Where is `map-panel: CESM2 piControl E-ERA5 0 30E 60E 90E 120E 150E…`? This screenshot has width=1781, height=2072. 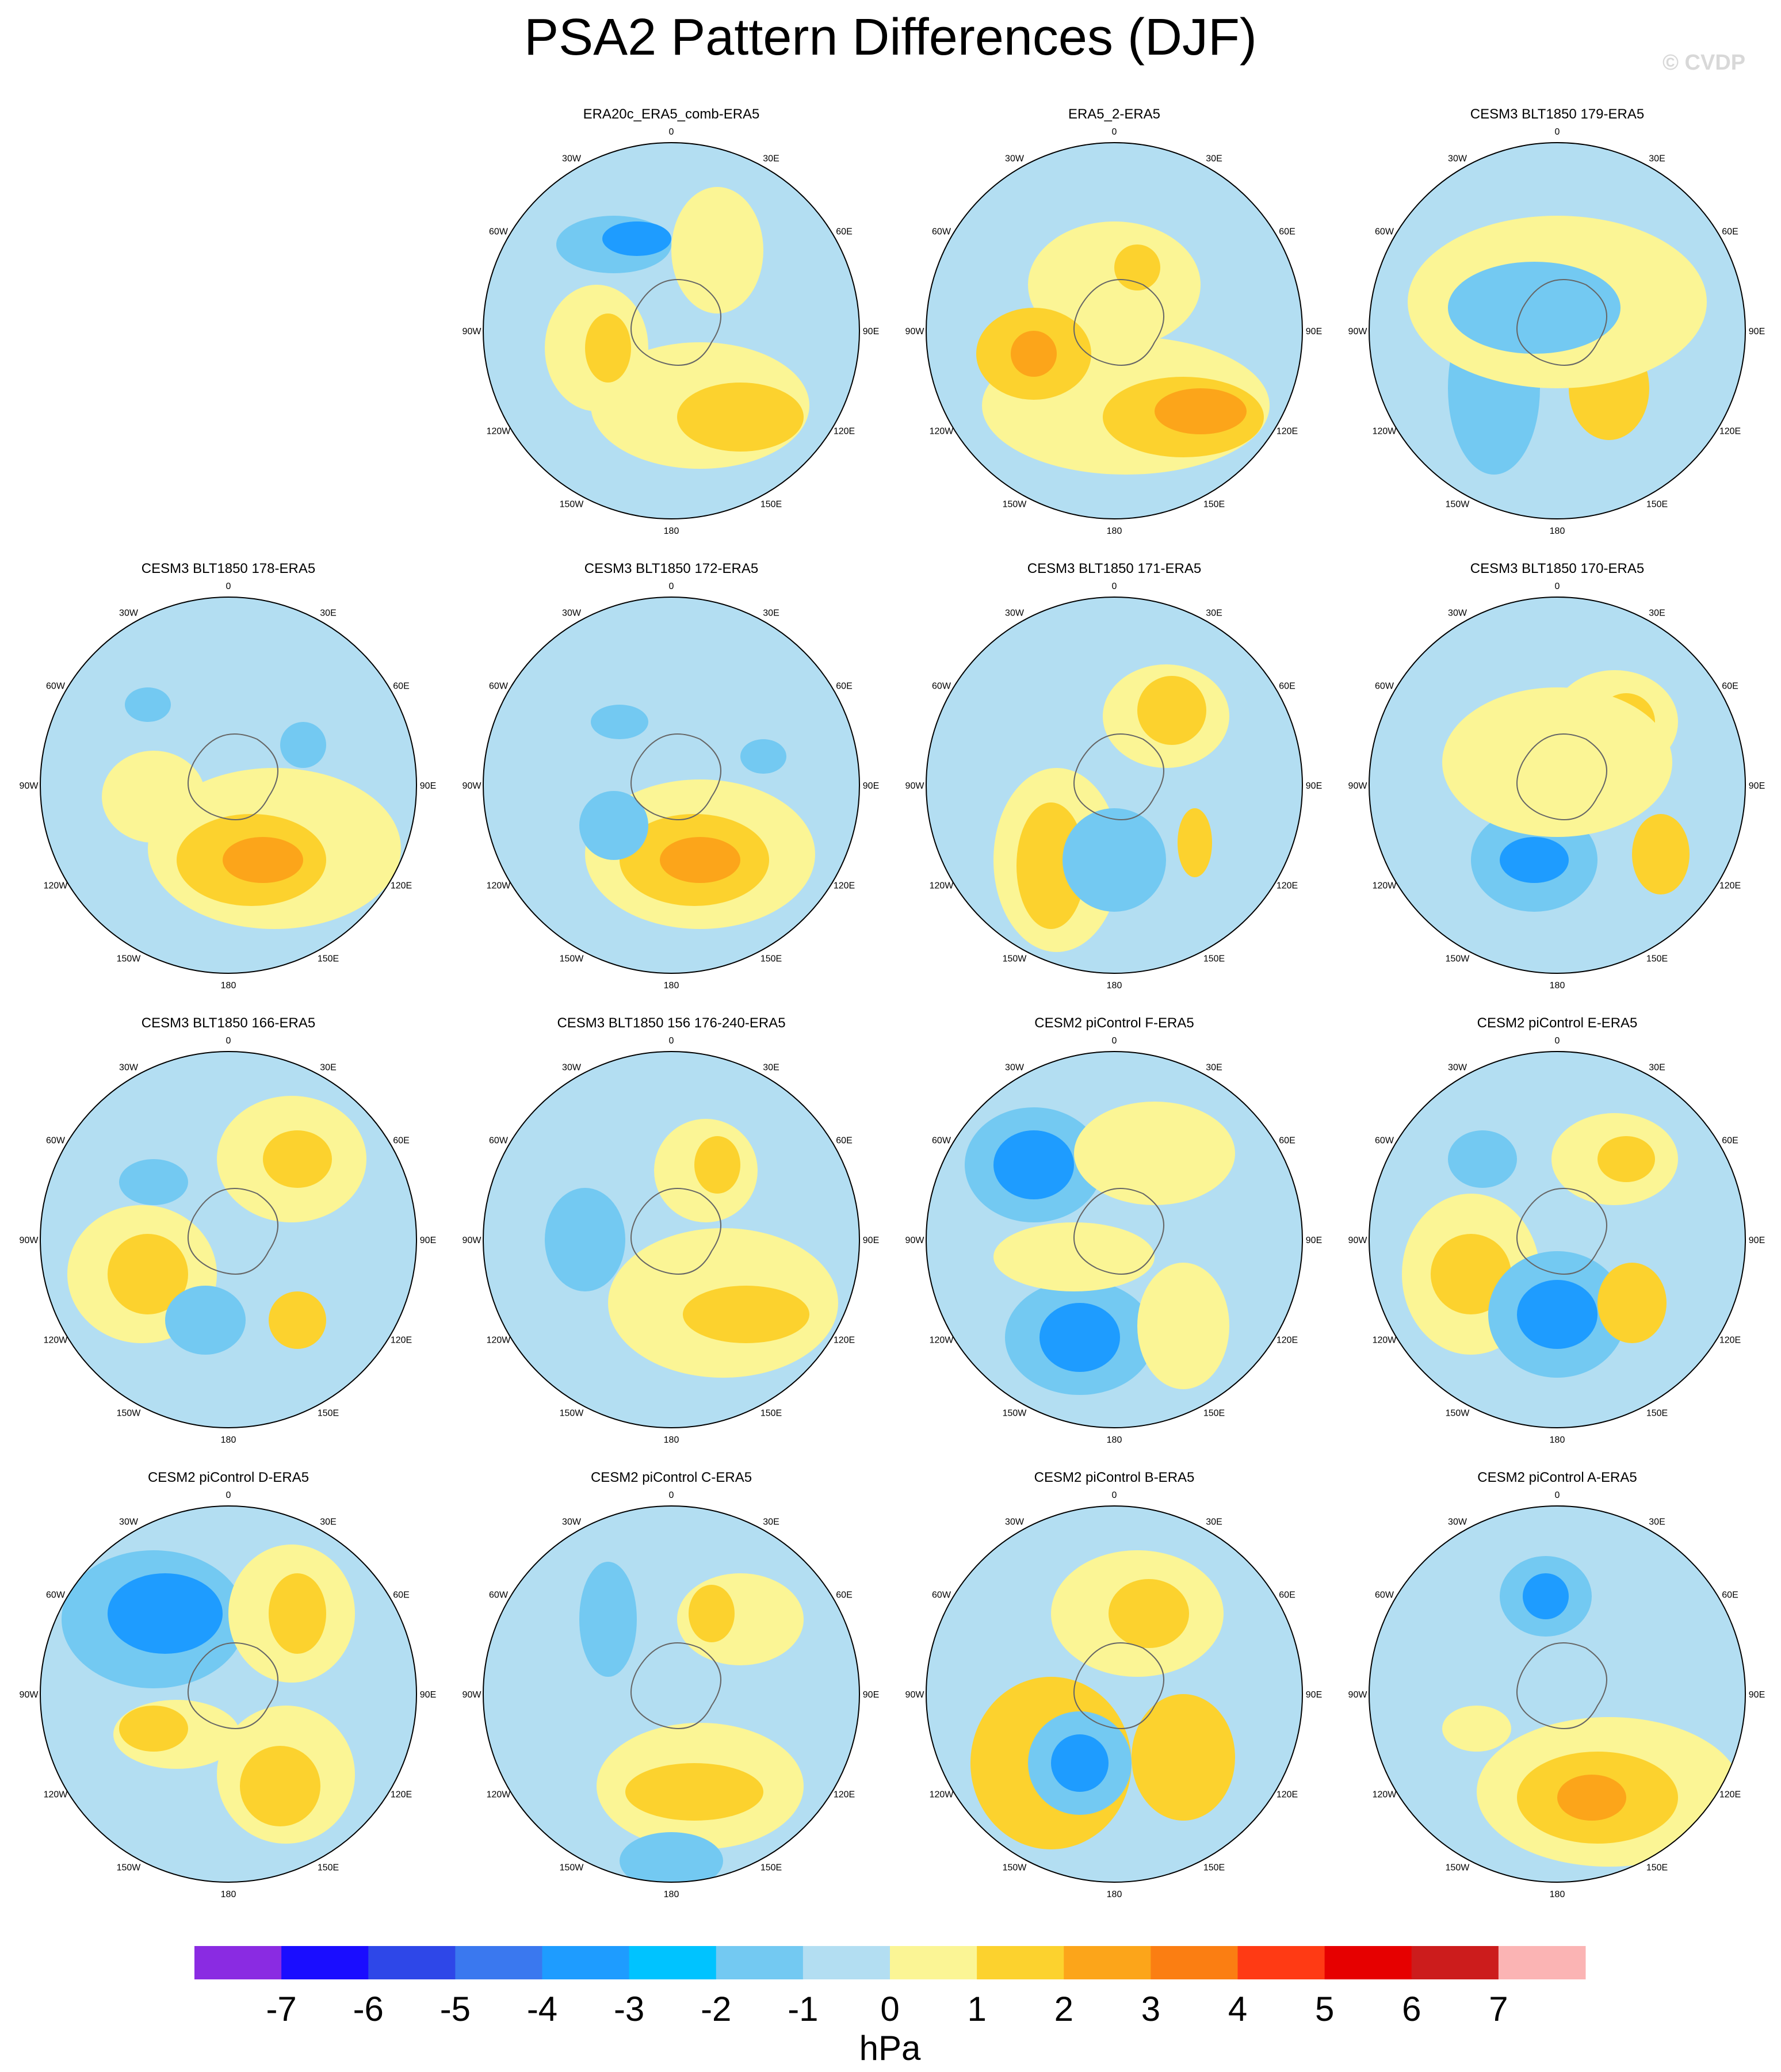 map-panel: CESM2 piControl E-ERA5 0 30E 60E 90E 120E 150E… is located at coordinates (1556, 1230).